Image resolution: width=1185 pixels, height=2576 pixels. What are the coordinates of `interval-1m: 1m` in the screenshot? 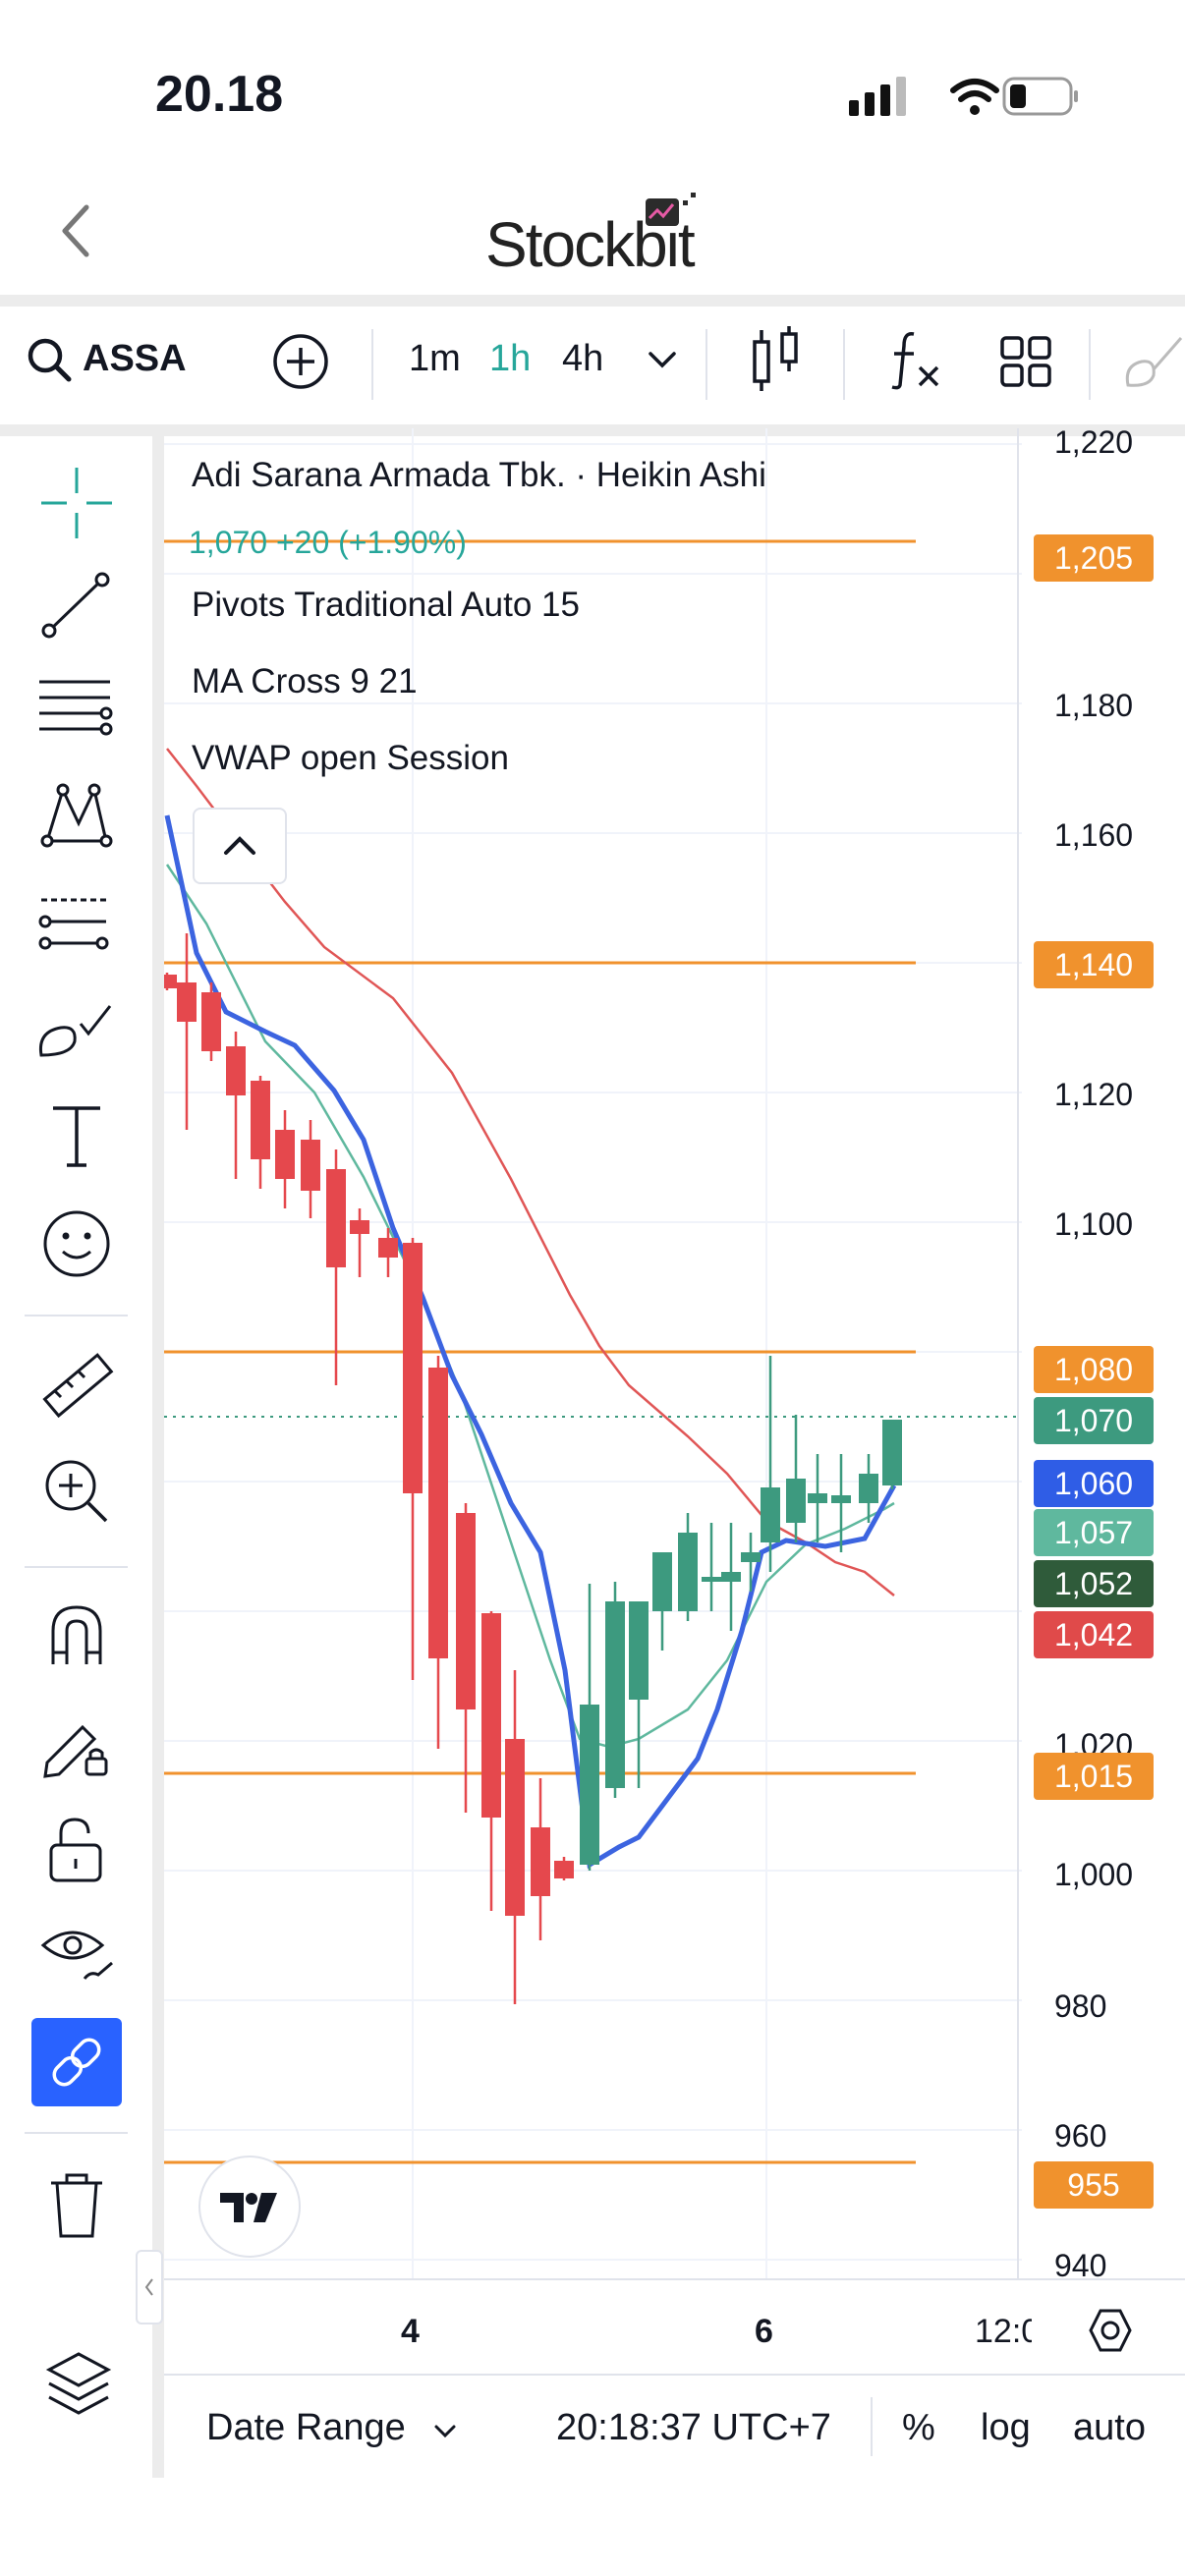 It's located at (435, 358).